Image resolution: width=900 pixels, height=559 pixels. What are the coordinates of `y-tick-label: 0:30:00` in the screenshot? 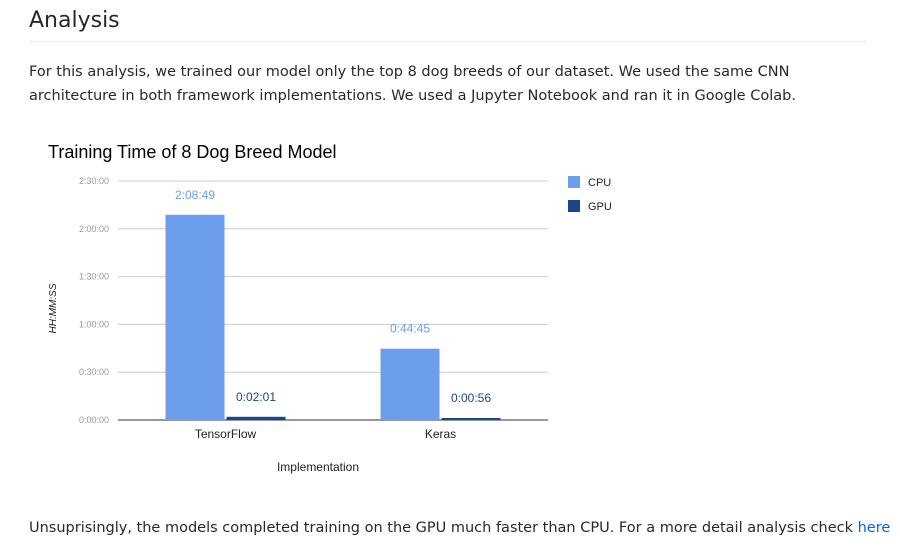 It's located at (94, 372).